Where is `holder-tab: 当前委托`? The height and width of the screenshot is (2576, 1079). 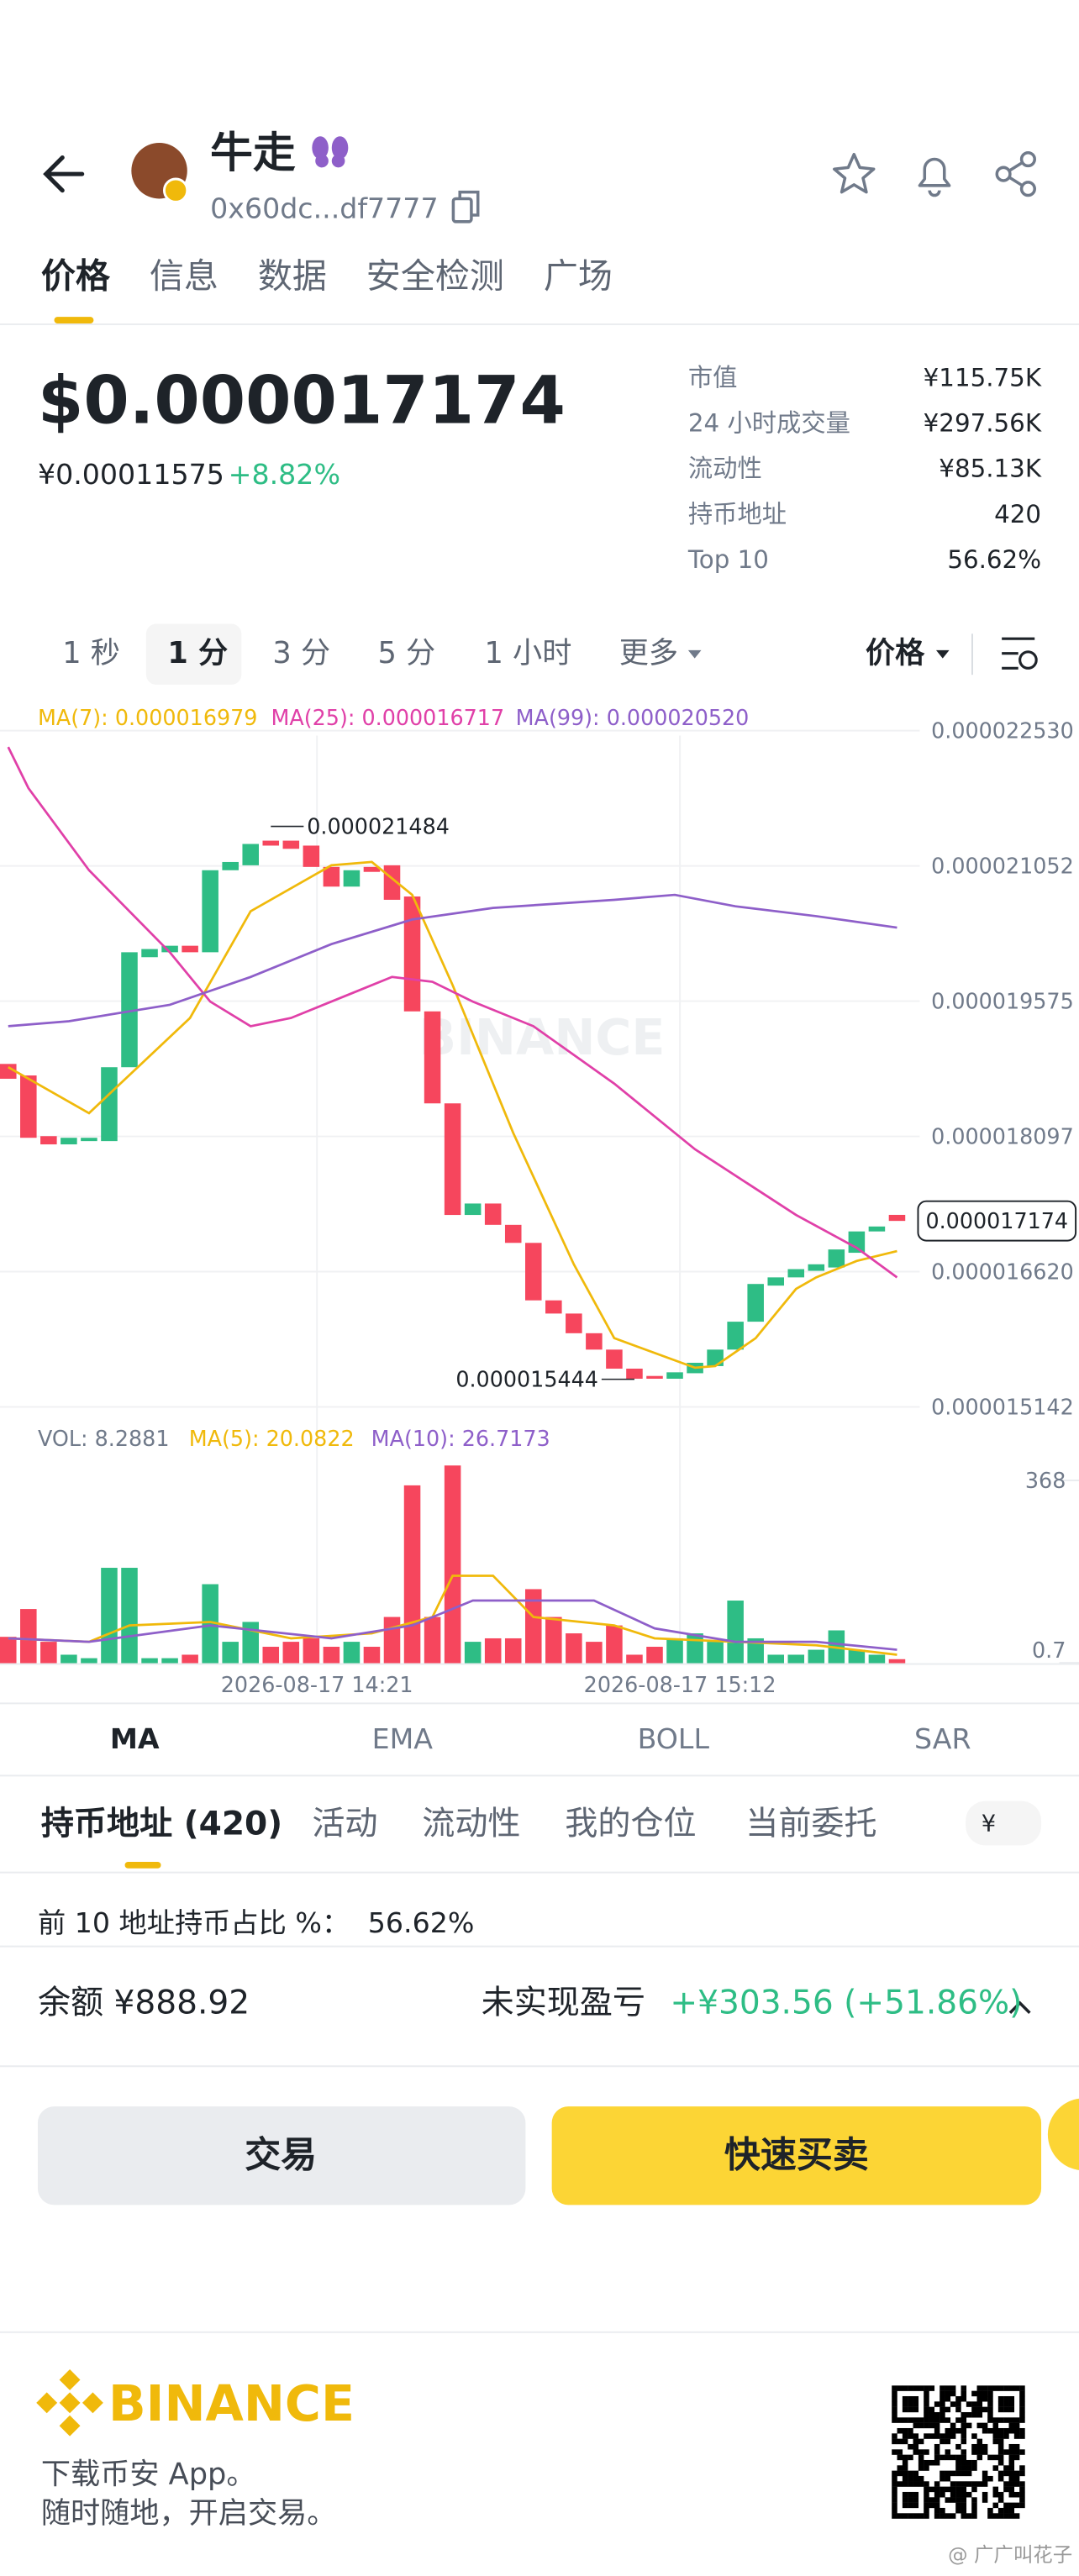
holder-tab: 当前委托 is located at coordinates (810, 1824).